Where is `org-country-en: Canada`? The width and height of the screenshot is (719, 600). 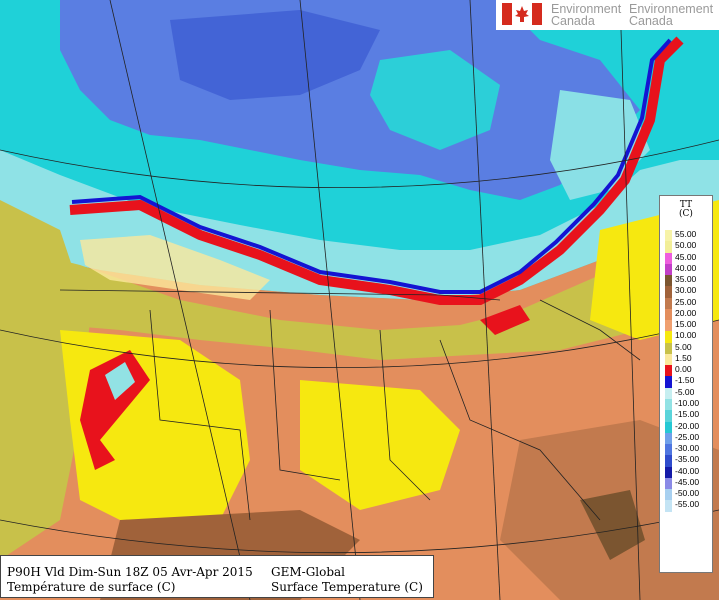
org-country-en: Canada is located at coordinates (573, 21).